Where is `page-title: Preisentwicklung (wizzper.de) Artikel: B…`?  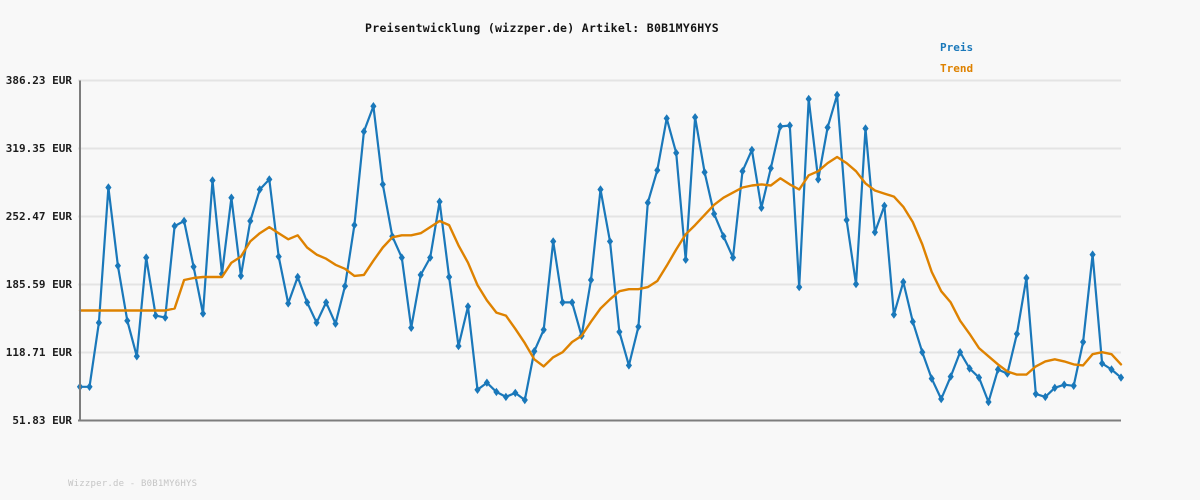 page-title: Preisentwicklung (wizzper.de) Artikel: B… is located at coordinates (542, 28).